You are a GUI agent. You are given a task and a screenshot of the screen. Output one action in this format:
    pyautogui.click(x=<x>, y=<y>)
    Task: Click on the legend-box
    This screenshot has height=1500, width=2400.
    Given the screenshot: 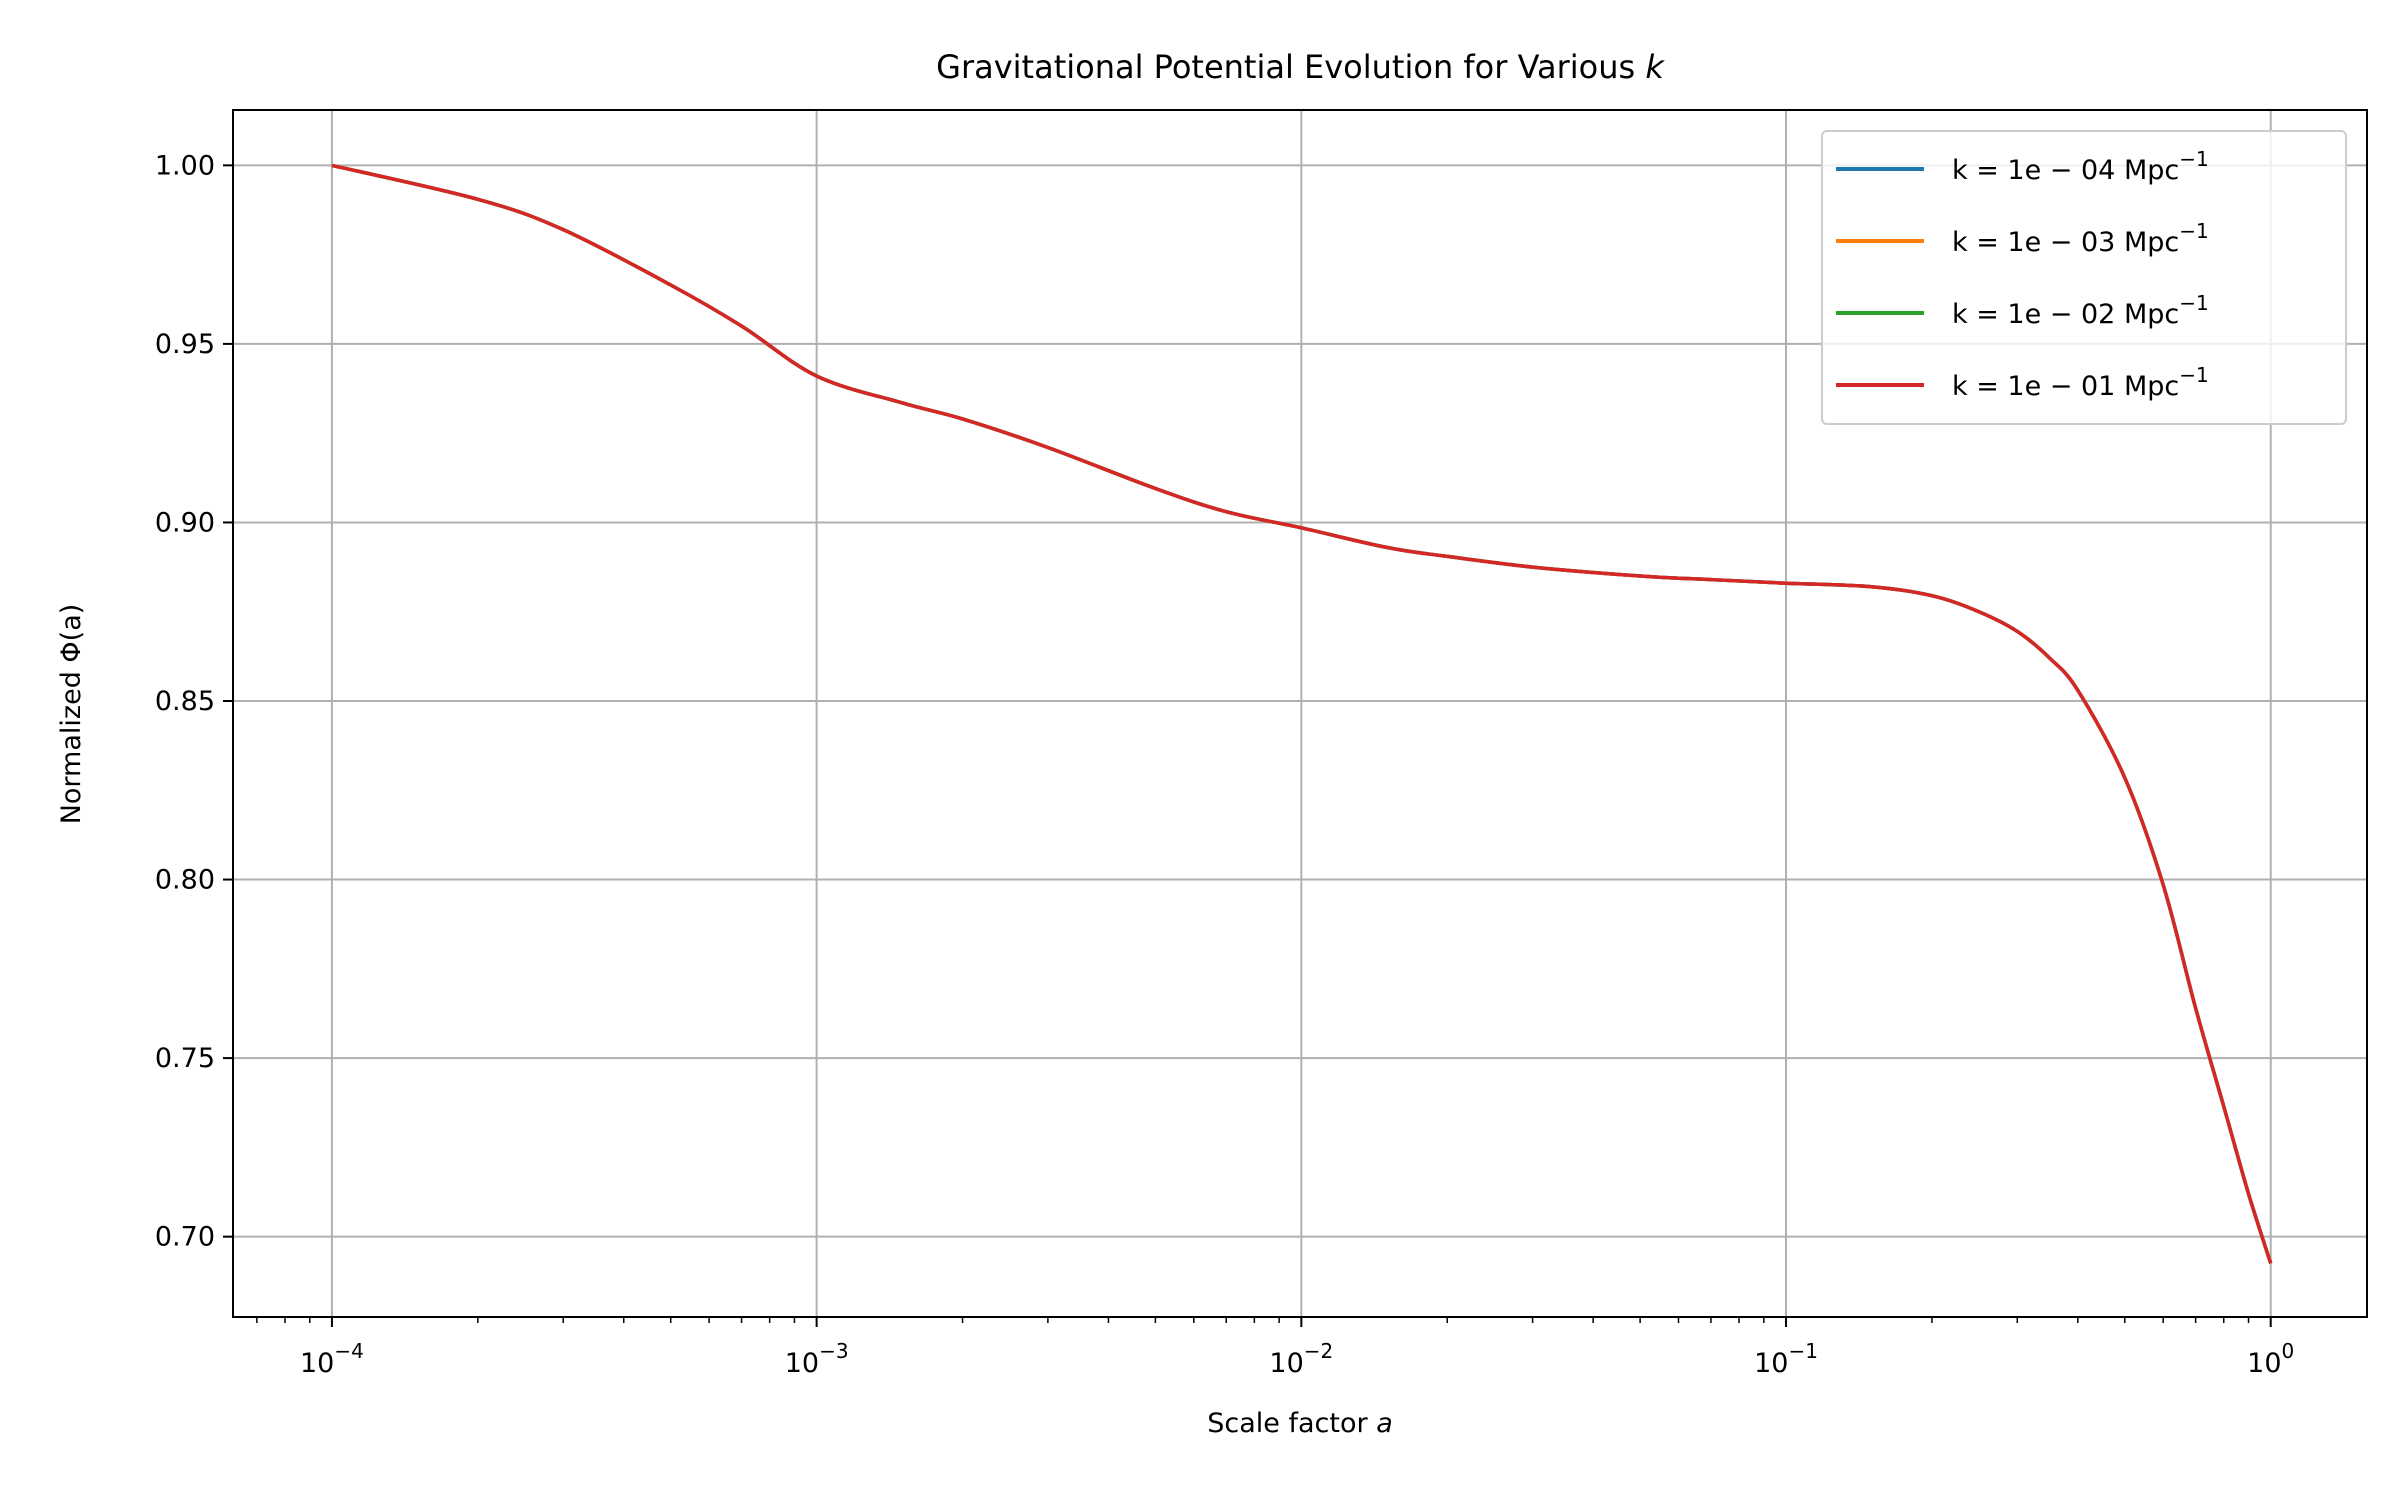 What is the action you would take?
    pyautogui.click(x=2084, y=277)
    